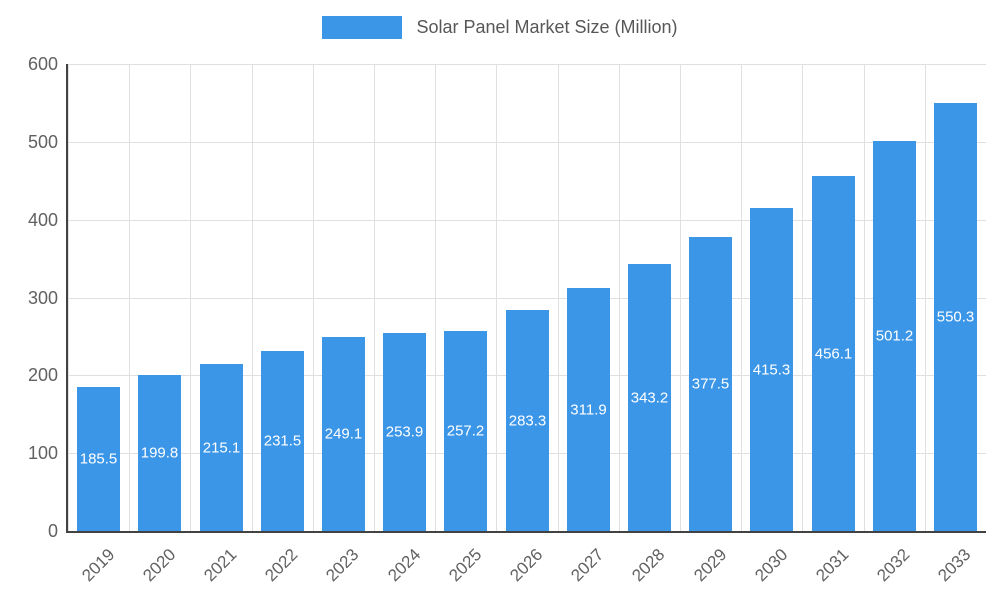 The width and height of the screenshot is (1000, 600). What do you see at coordinates (42, 64) in the screenshot?
I see `y-axis-tick-label: 600` at bounding box center [42, 64].